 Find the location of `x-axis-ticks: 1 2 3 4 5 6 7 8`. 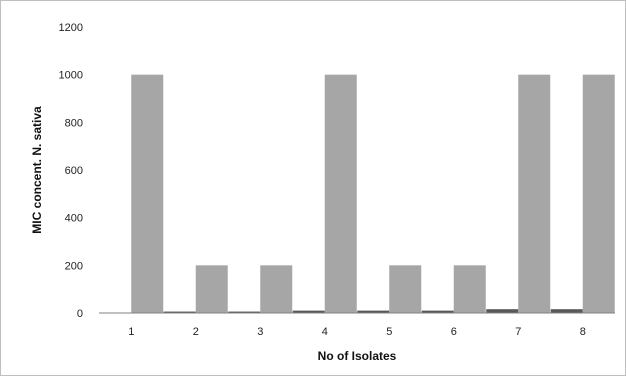

x-axis-ticks: 1 2 3 4 5 6 7 8 is located at coordinates (357, 332).